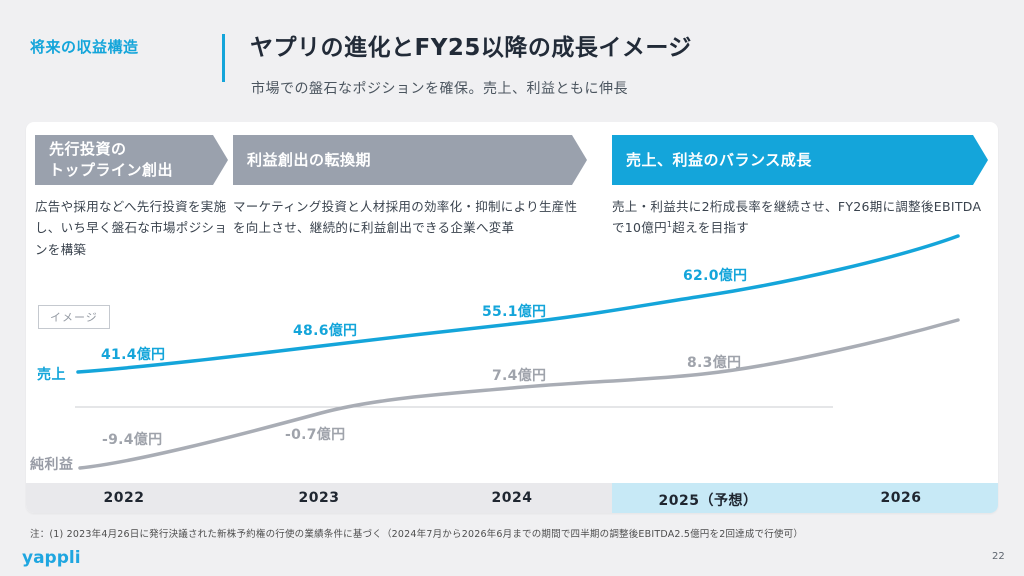  What do you see at coordinates (51, 558) in the screenshot?
I see `yappli-logo: yappli` at bounding box center [51, 558].